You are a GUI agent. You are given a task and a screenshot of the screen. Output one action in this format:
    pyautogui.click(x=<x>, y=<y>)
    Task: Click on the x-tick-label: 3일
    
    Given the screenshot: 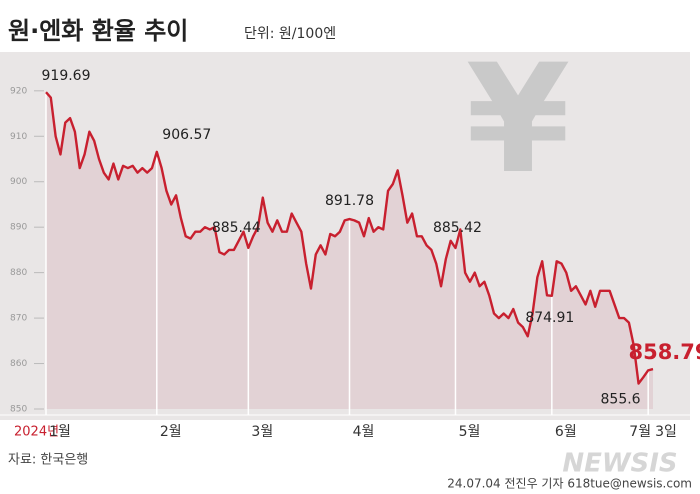 What is the action you would take?
    pyautogui.click(x=666, y=432)
    